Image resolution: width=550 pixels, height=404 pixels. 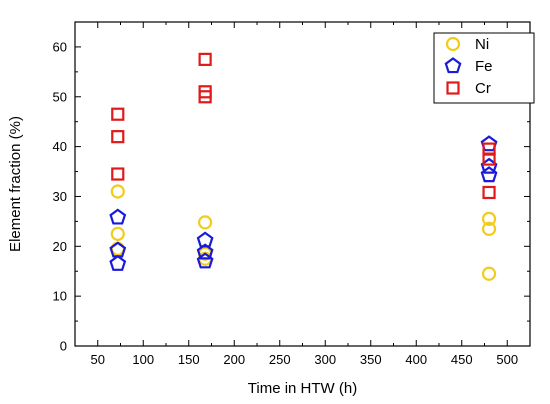 What do you see at coordinates (15, 184) in the screenshot?
I see `y-axis-title: Element fraction (%)` at bounding box center [15, 184].